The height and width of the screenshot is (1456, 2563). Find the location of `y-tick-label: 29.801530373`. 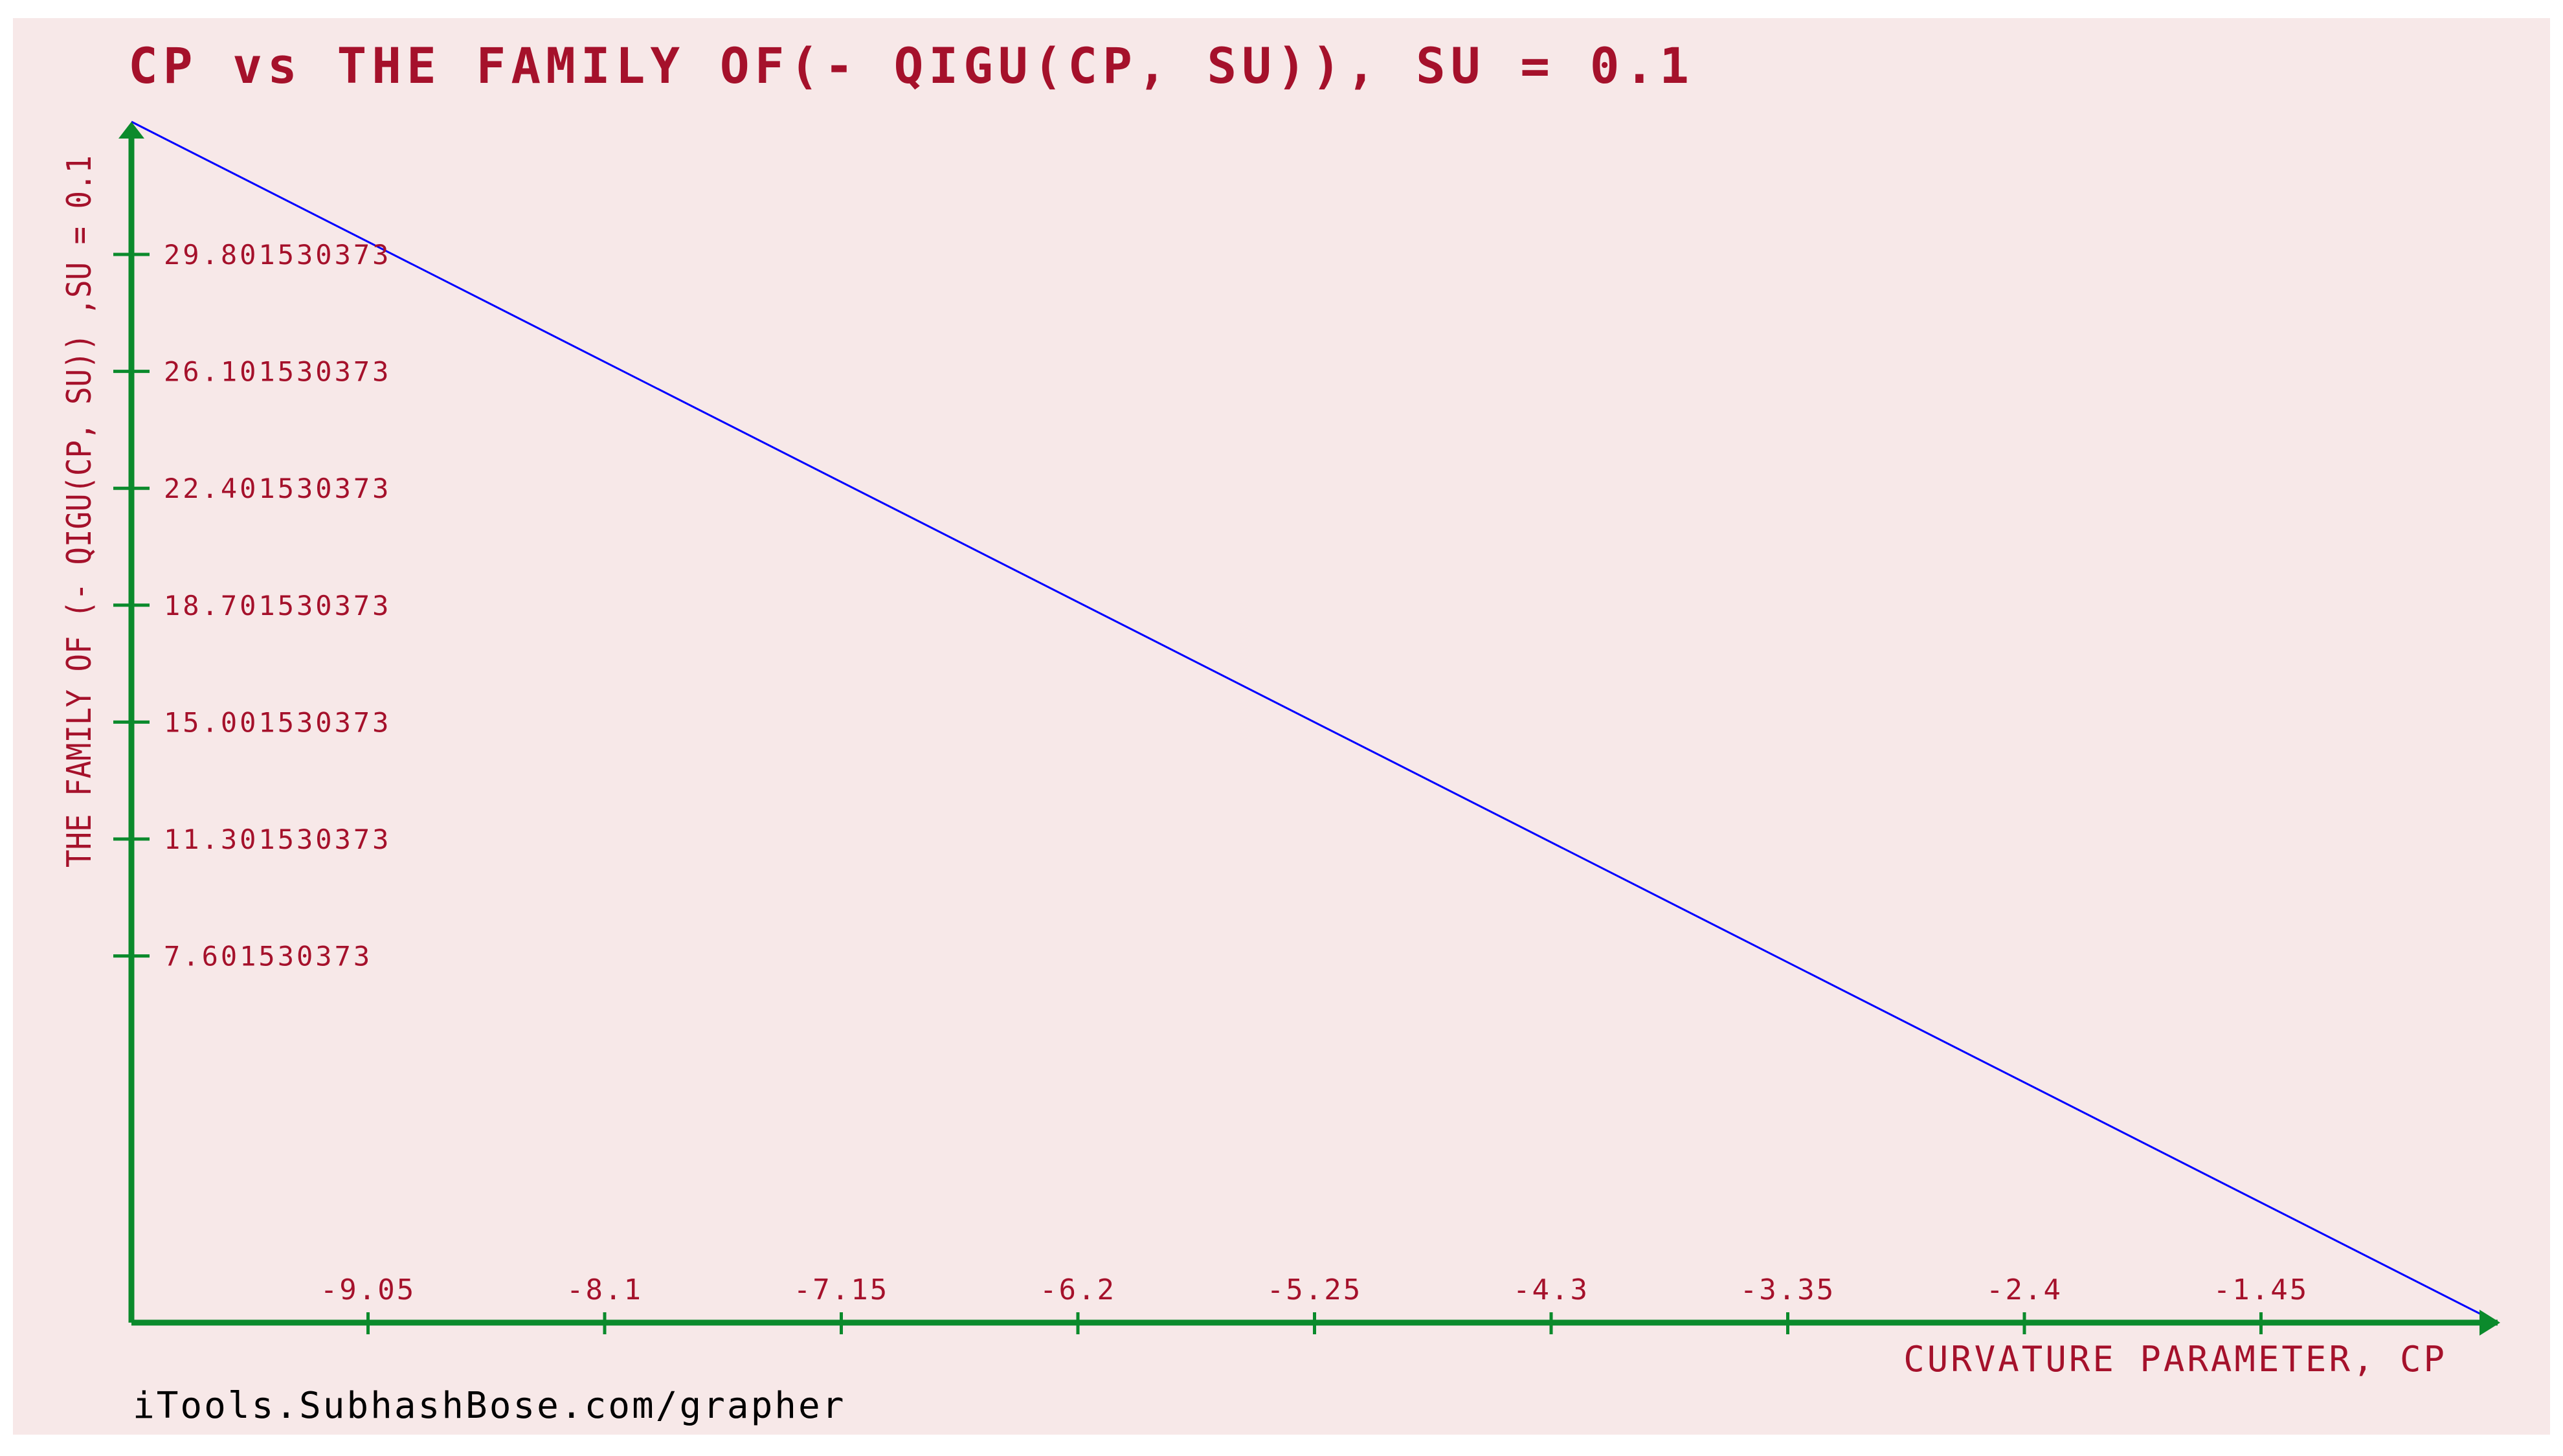

y-tick-label: 29.801530373 is located at coordinates (278, 255).